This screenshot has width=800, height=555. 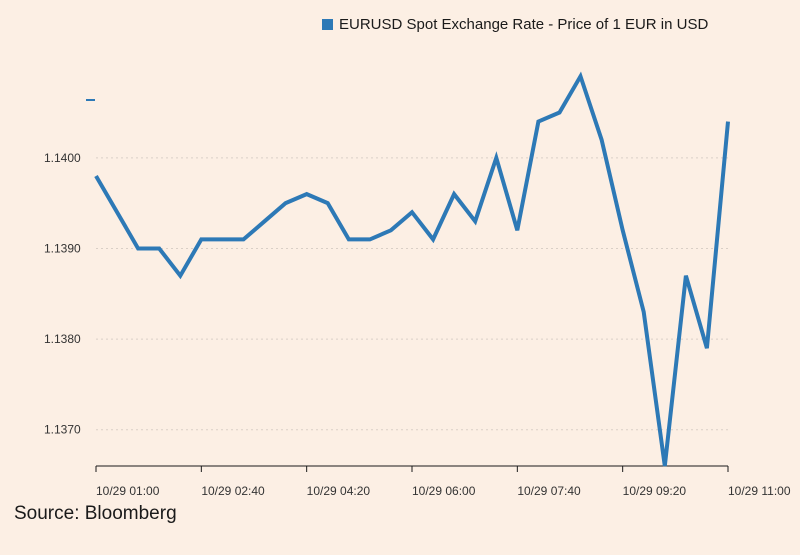 I want to click on source-note: Source: Bloomberg, so click(x=95, y=513).